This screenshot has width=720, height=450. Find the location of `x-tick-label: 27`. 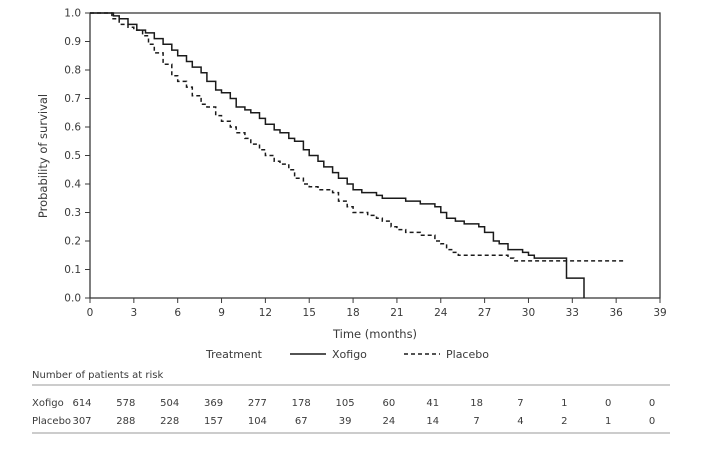

x-tick-label: 27 is located at coordinates (484, 313).